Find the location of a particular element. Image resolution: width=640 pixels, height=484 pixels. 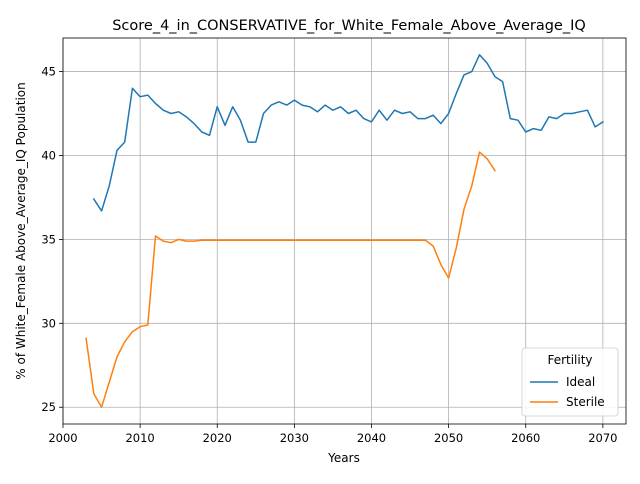

y-tick-label: 30 is located at coordinates (48, 323).